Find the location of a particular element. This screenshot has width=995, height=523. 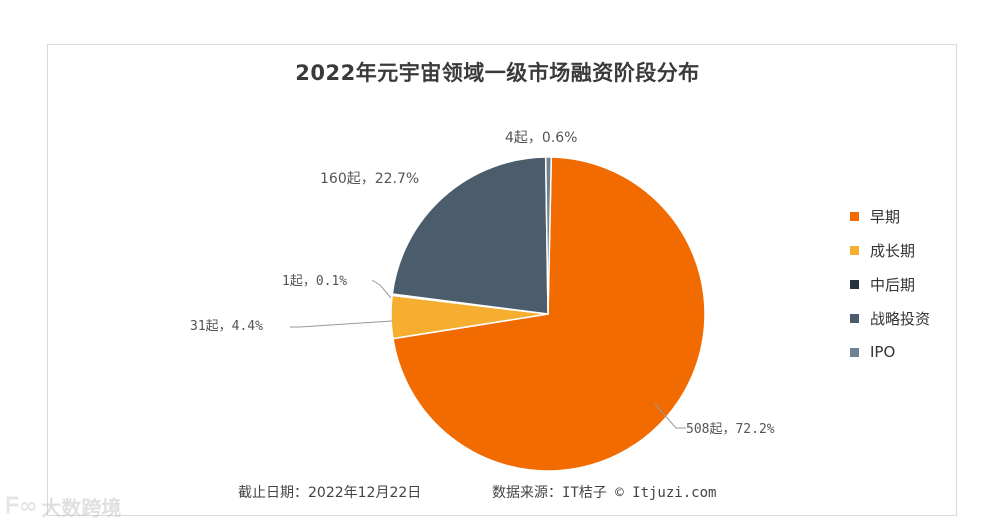

legend-item: 战略投资 is located at coordinates (890, 318).